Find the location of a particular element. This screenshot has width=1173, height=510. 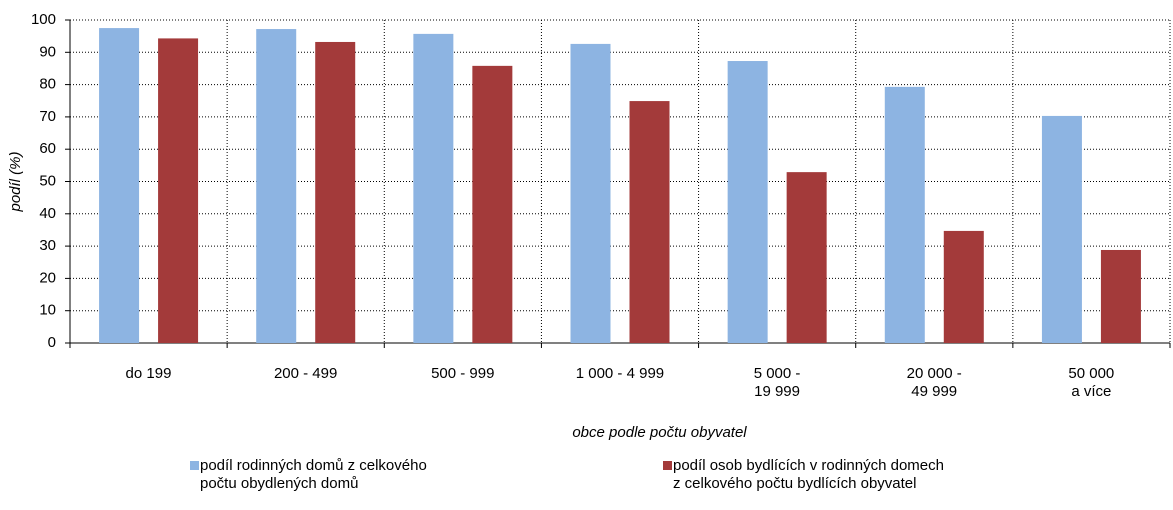

y-tick-label: 50 is located at coordinates (47, 180).